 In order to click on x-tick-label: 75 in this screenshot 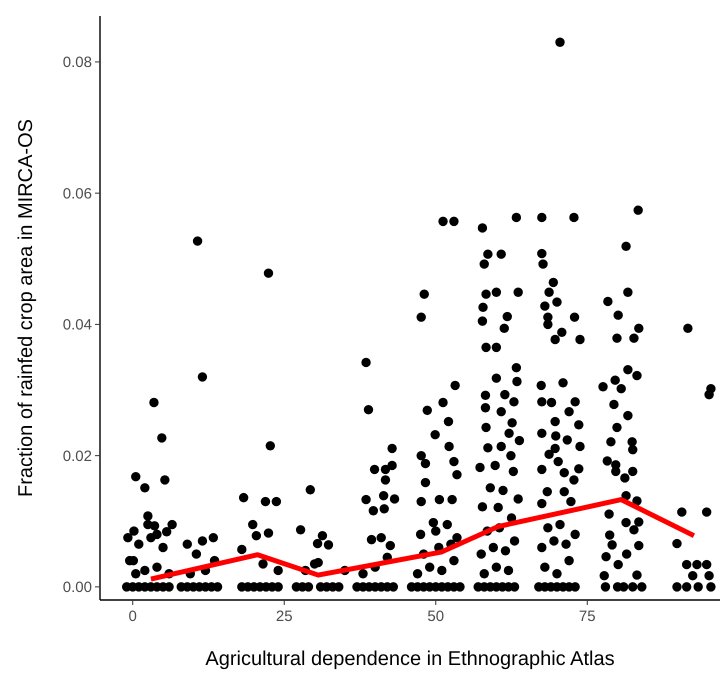, I will do `click(587, 616)`.